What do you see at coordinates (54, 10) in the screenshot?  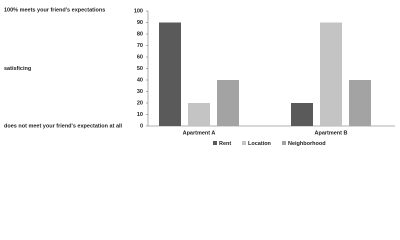 I see `annotation: 100% meets your friend's expectations` at bounding box center [54, 10].